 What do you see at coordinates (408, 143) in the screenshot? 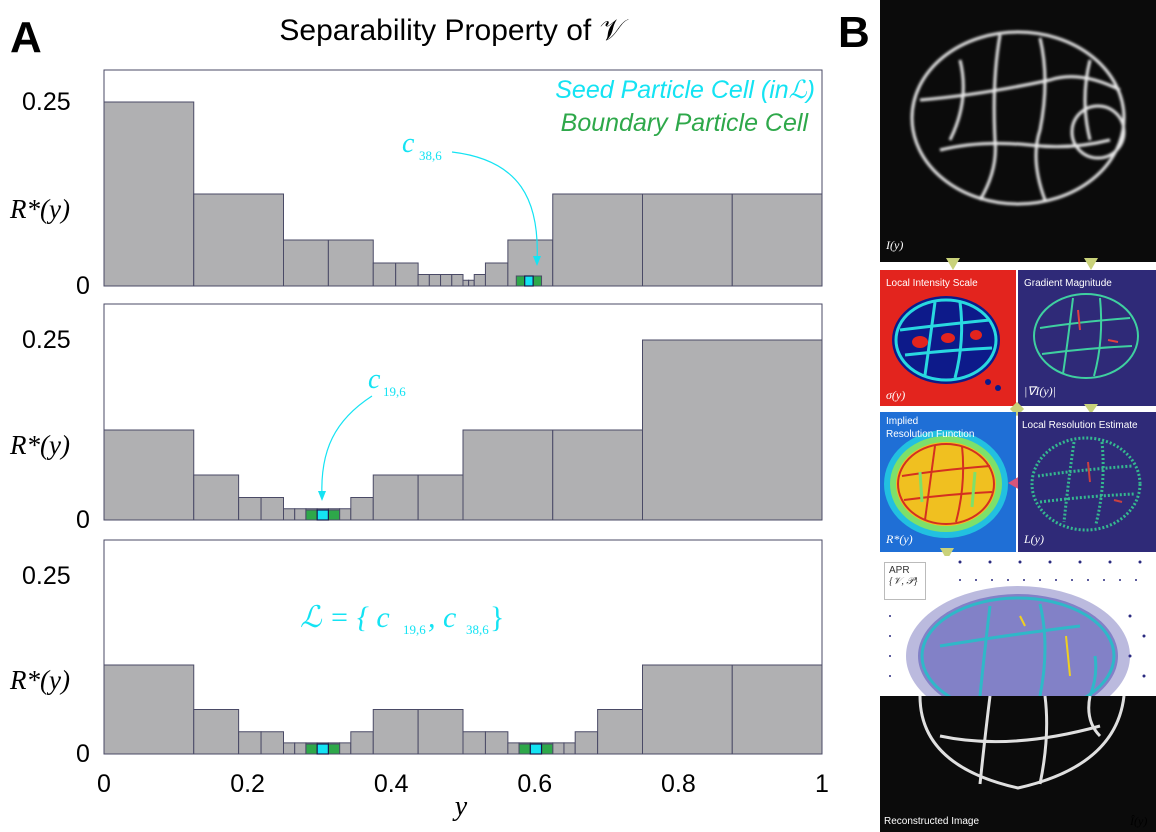
I see `annotation-c38-6-symbol: c` at bounding box center [408, 143].